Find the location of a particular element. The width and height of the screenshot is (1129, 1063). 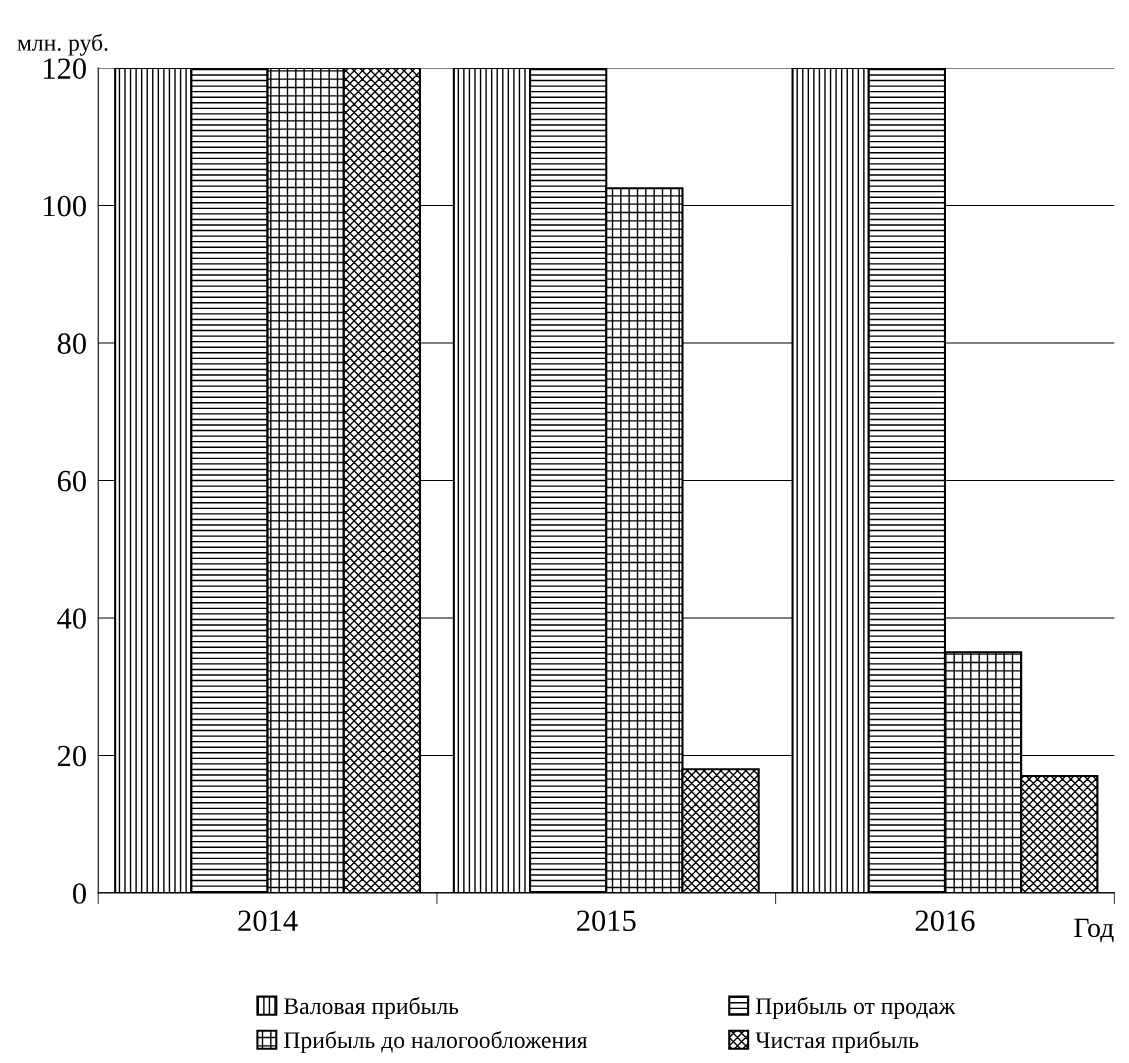

legend-label: Чистая прибыль is located at coordinates (837, 1042).